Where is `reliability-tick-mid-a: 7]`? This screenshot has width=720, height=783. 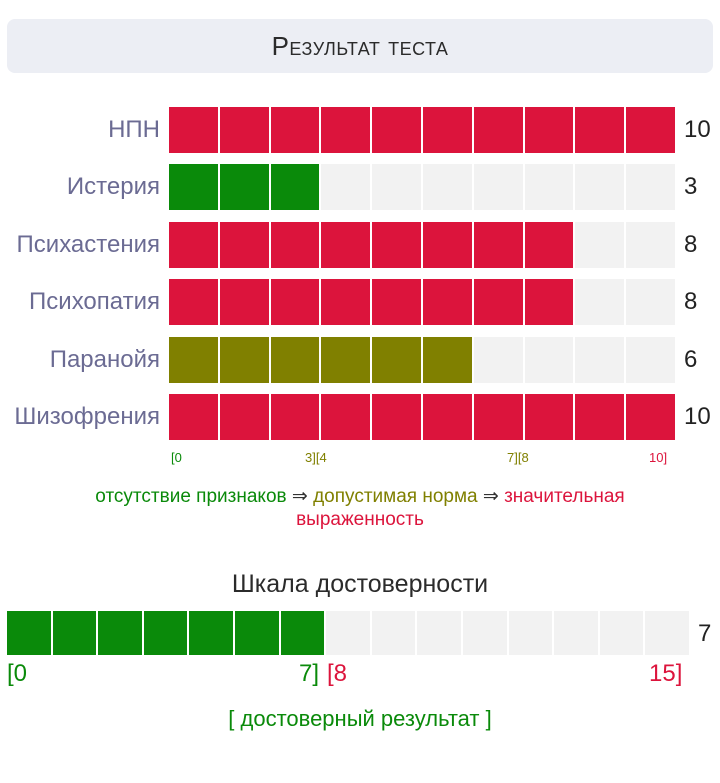
reliability-tick-mid-a: 7] is located at coordinates (309, 673).